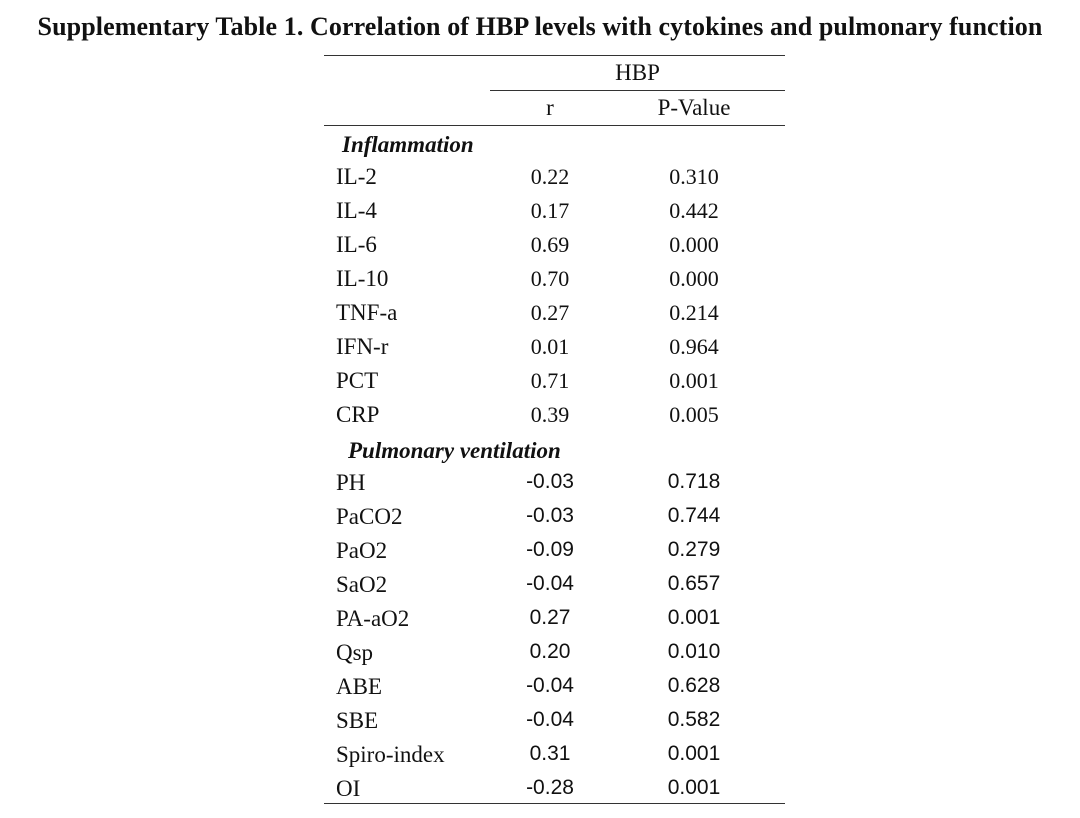 The width and height of the screenshot is (1080, 818). What do you see at coordinates (369, 516) in the screenshot?
I see `row-label: PaCO2` at bounding box center [369, 516].